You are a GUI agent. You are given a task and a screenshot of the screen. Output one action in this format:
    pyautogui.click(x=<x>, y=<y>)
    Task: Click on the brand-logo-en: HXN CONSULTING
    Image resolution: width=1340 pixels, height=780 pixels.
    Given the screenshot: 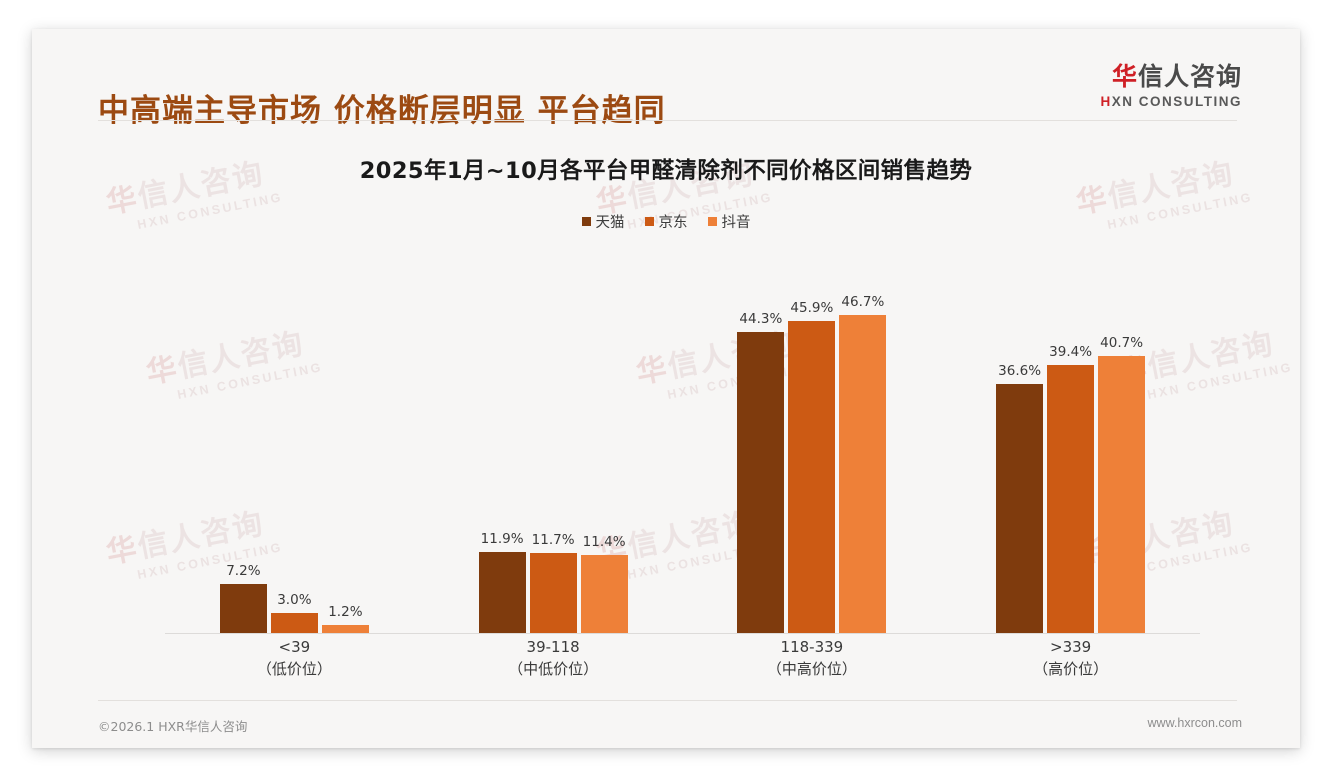 What is the action you would take?
    pyautogui.click(x=1172, y=102)
    